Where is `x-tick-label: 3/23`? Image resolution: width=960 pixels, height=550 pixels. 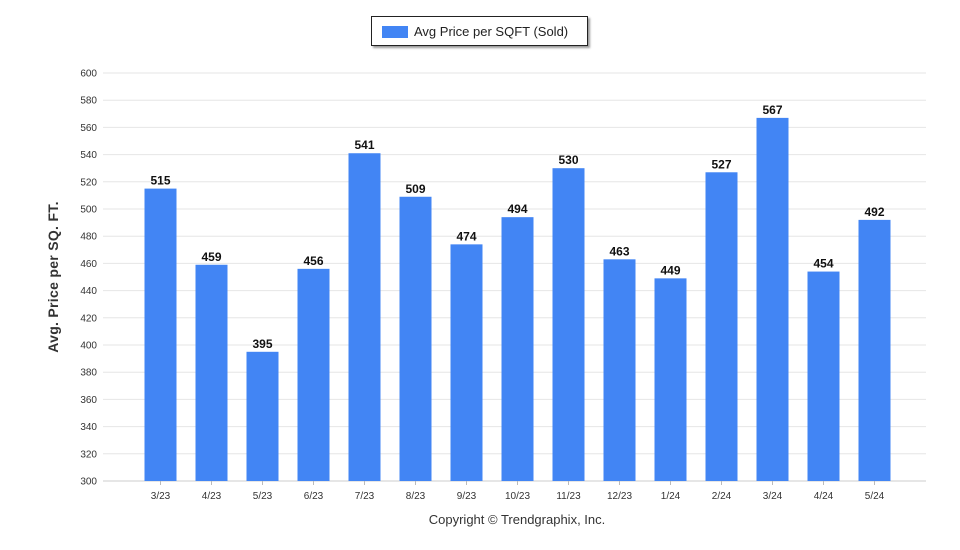
x-tick-label: 3/23 is located at coordinates (161, 496).